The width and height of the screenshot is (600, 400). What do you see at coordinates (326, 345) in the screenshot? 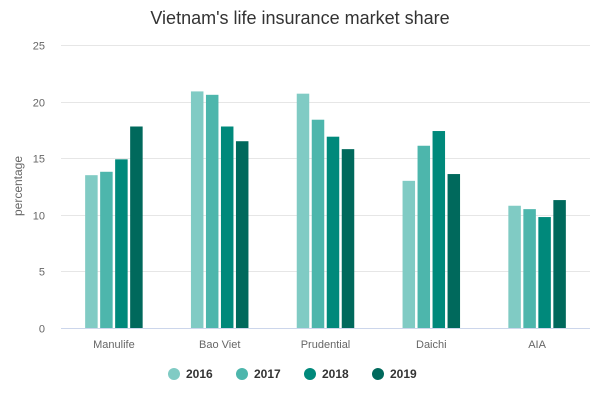
I see `x-tick-label: Prudential` at bounding box center [326, 345].